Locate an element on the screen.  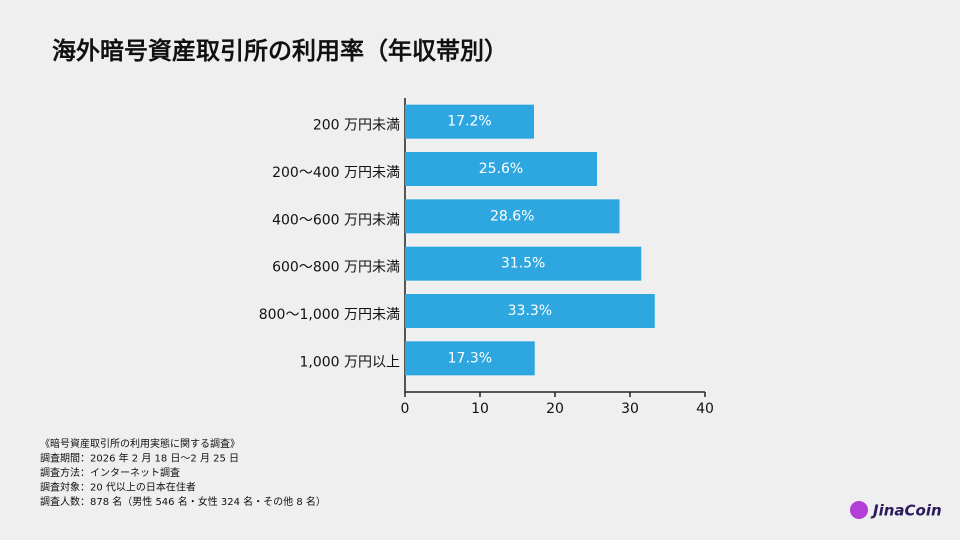
chart-title: 海外暗号資産取引所の利用率（年収帯別） is located at coordinates (280, 51).